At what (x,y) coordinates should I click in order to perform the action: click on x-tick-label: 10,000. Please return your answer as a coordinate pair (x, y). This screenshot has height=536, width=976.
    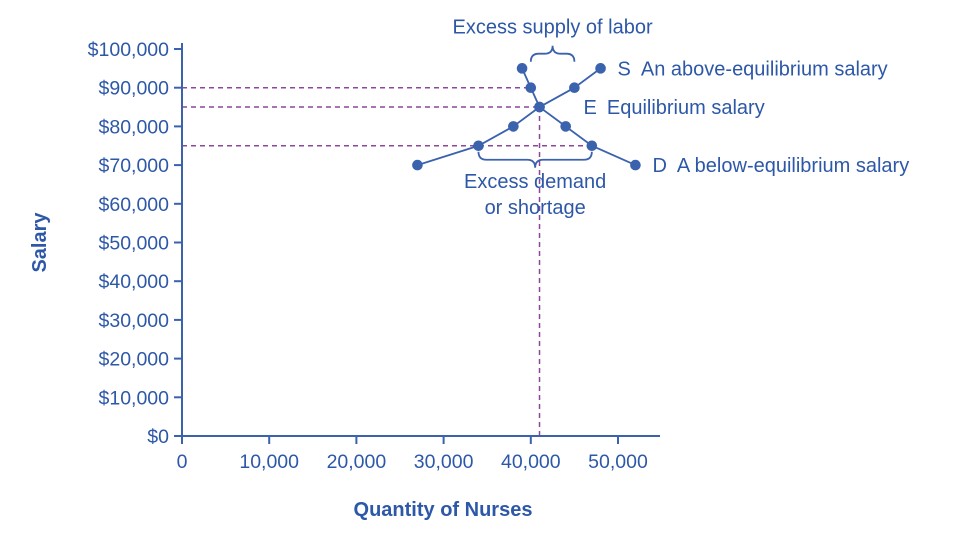
    Looking at the image, I should click on (269, 462).